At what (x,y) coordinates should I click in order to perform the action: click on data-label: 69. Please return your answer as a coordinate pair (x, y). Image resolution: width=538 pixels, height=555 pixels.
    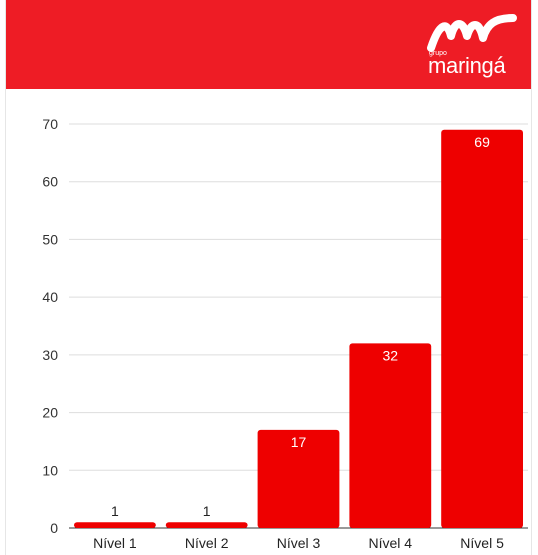
    Looking at the image, I should click on (482, 142).